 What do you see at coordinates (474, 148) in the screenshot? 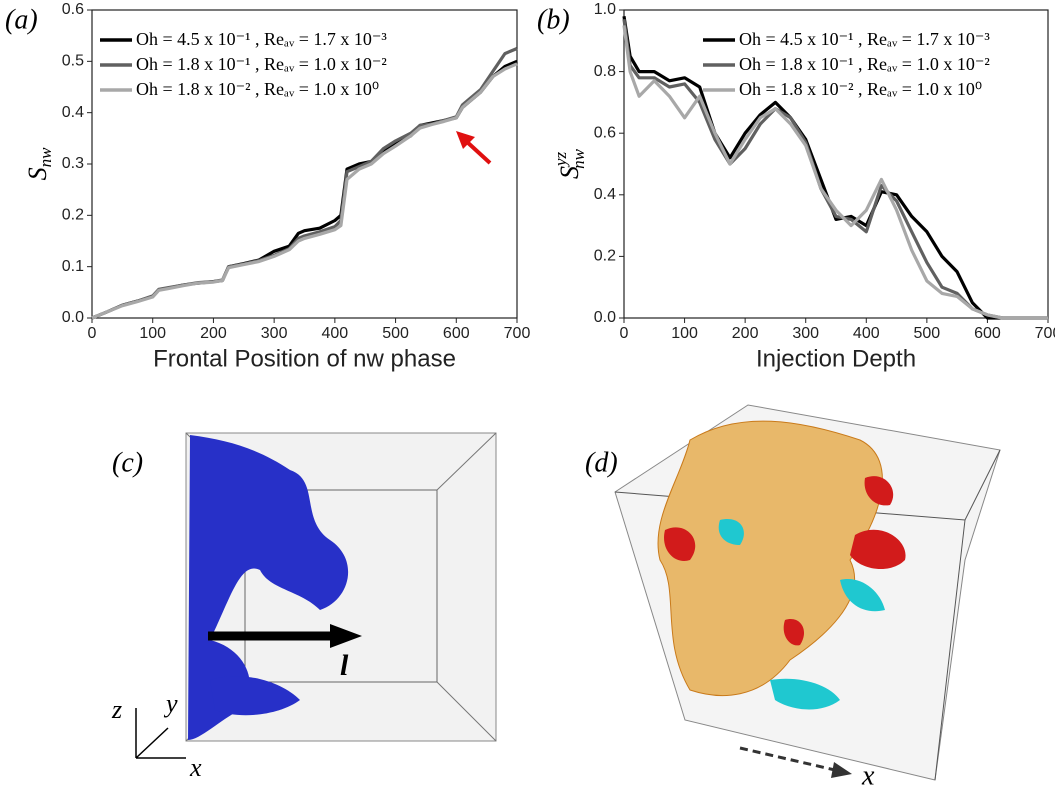
I see `annotation-arrow` at bounding box center [474, 148].